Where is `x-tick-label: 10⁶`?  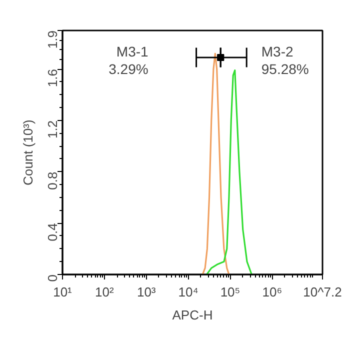 x-tick-label: 10⁶ is located at coordinates (272, 292).